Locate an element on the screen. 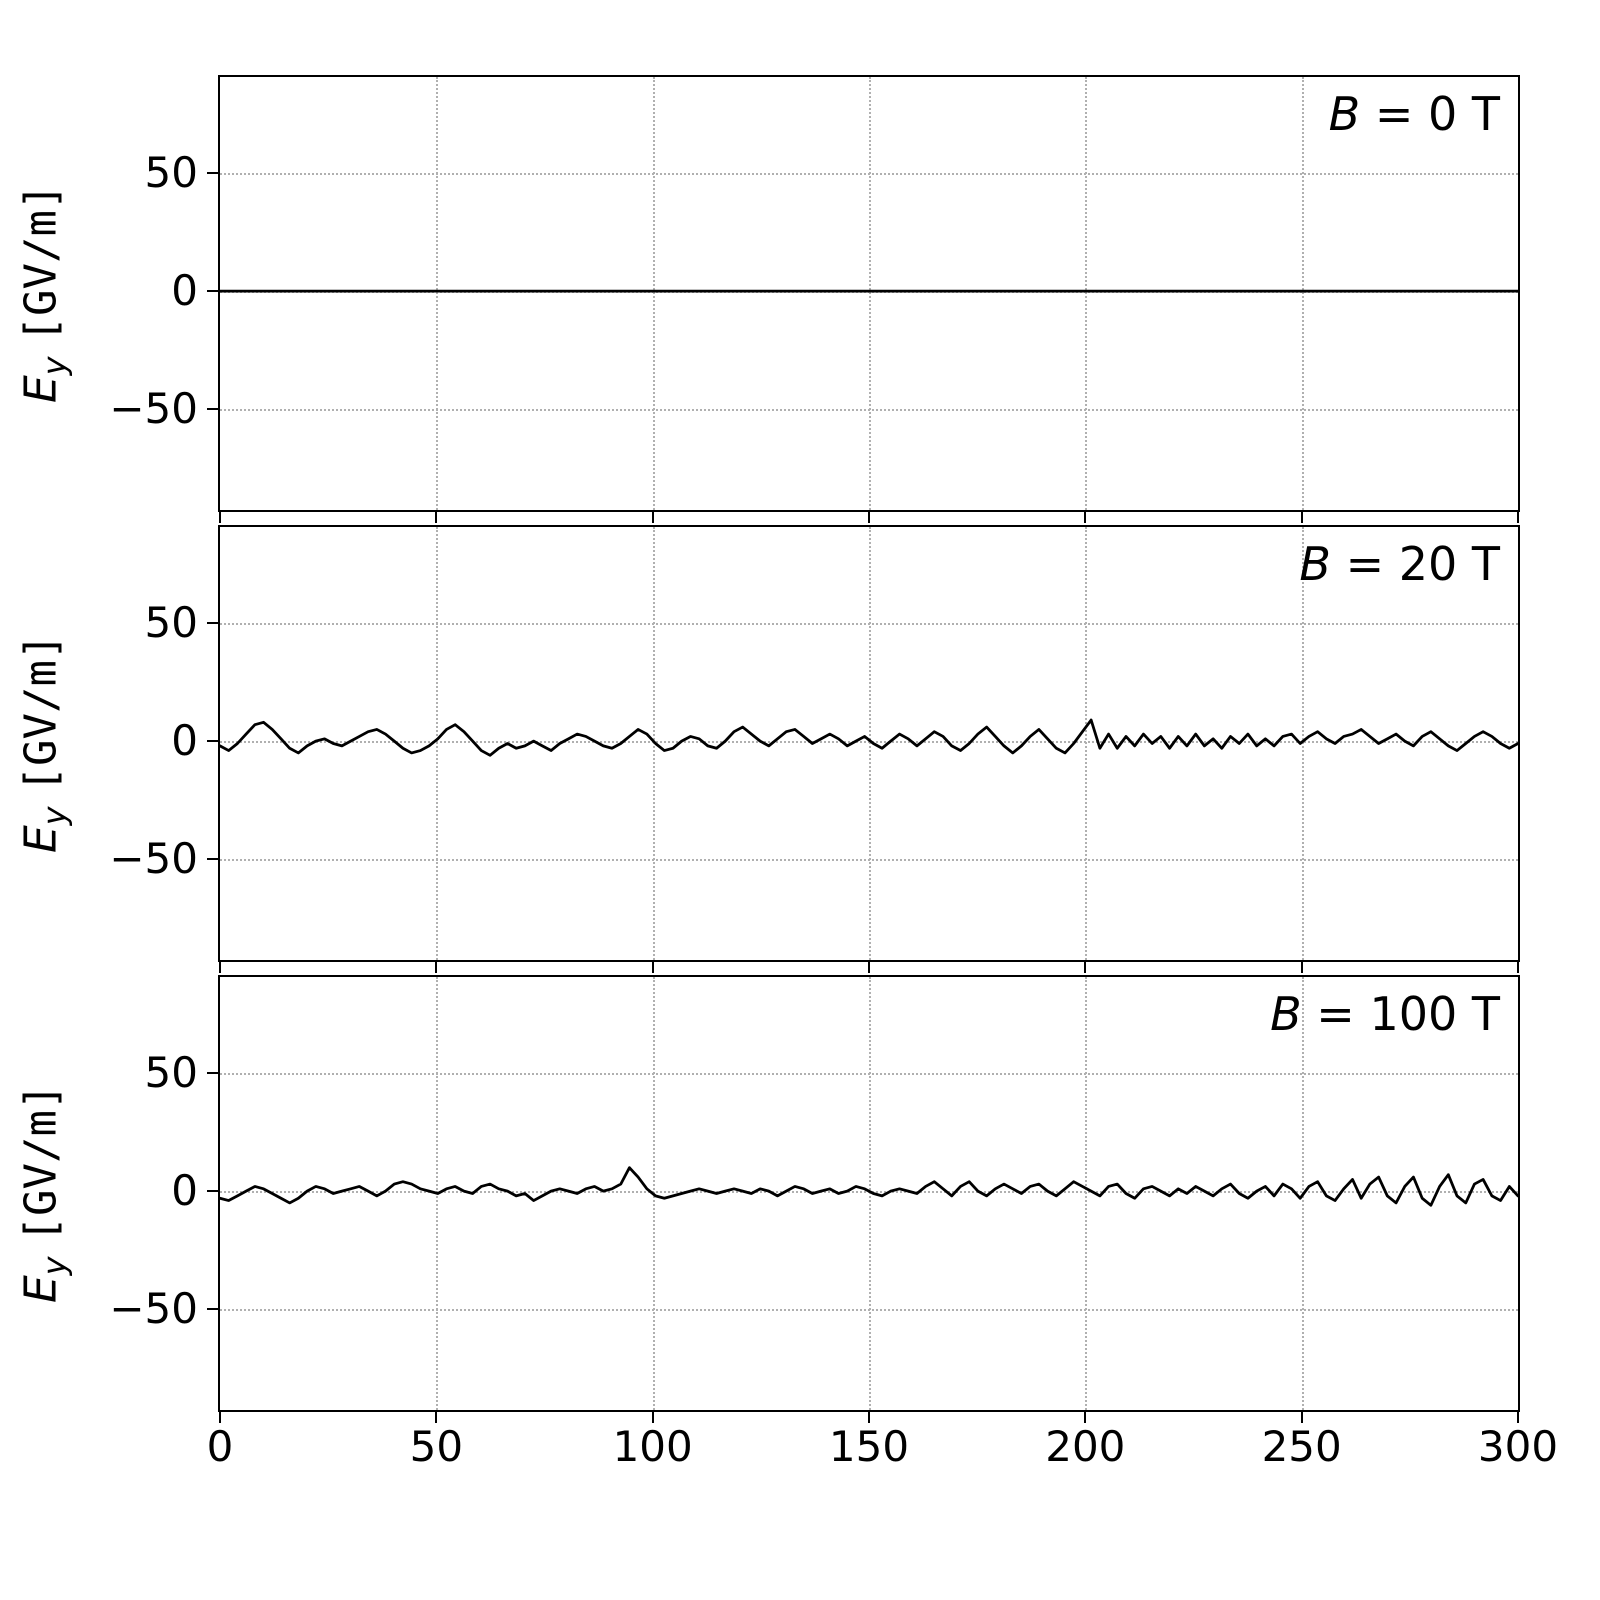 This screenshot has width=1600, height=1600. panel-annotation: B = 0 T is located at coordinates (1414, 114).